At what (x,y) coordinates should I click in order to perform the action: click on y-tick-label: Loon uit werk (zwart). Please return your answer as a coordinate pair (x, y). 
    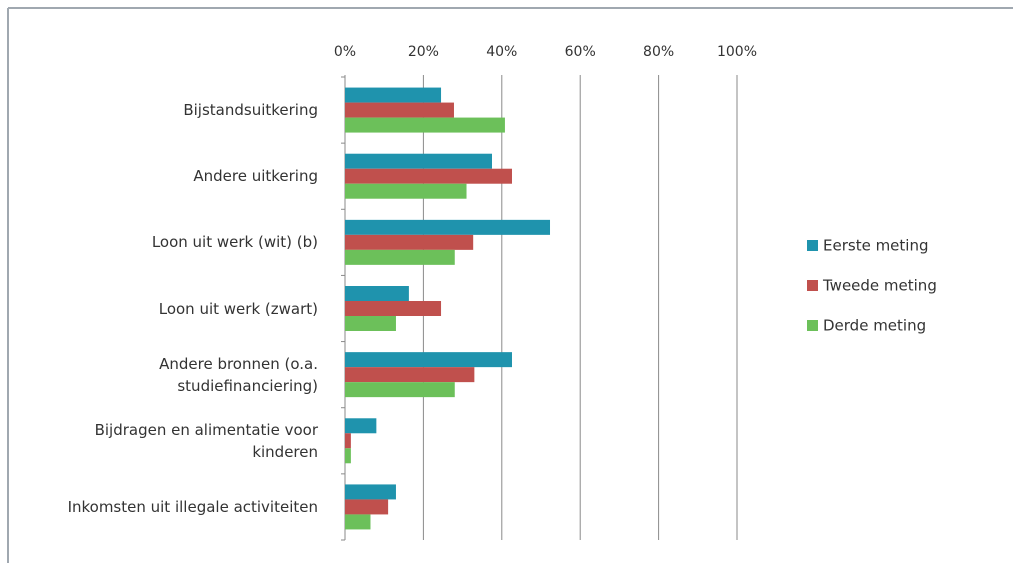
    Looking at the image, I should click on (238, 308).